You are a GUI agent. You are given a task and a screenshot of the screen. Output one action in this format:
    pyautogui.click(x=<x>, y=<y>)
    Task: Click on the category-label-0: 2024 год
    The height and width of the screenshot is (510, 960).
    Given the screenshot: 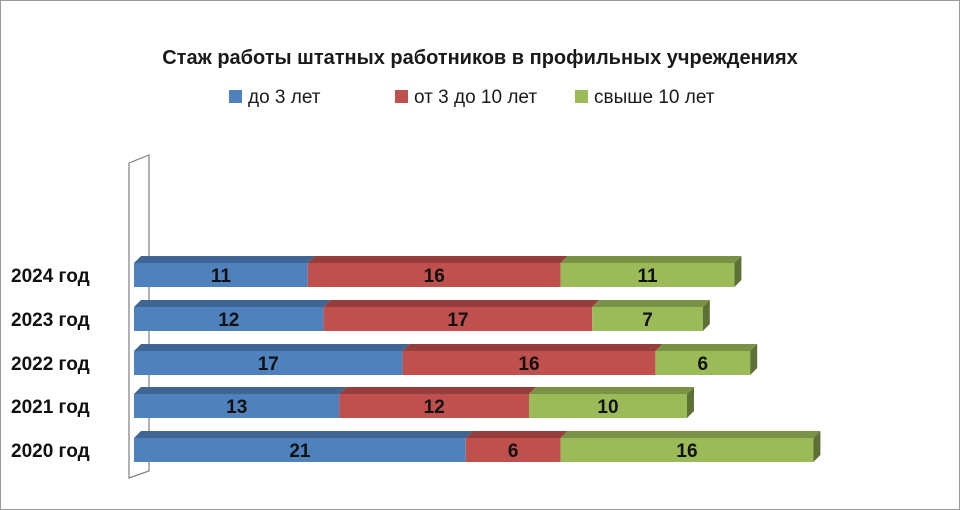 What is the action you would take?
    pyautogui.click(x=50, y=276)
    